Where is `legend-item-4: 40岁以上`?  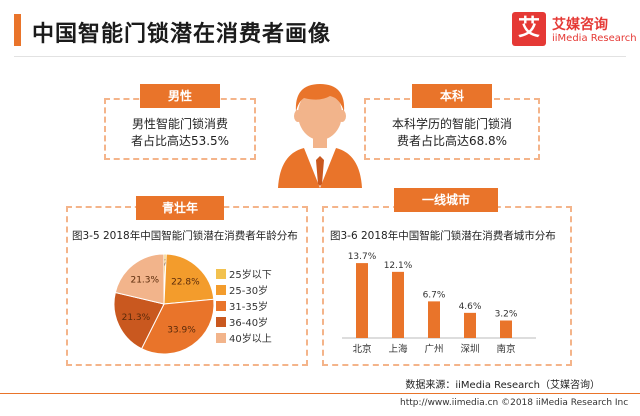 legend-item-4: 40岁以上 is located at coordinates (244, 337).